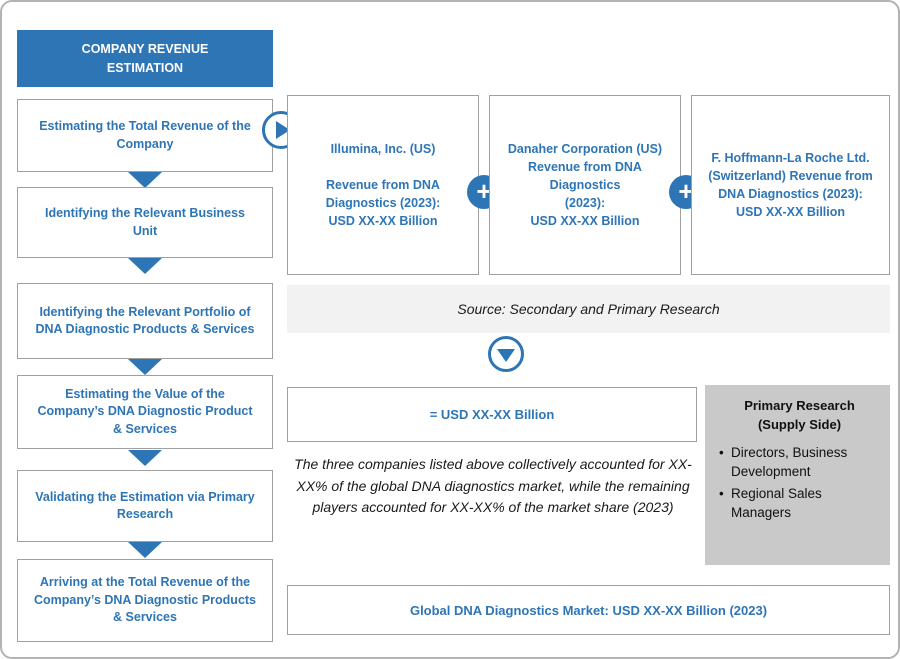  Describe the element at coordinates (799, 503) in the screenshot. I see `list-item: Regional Sales Managers` at that location.